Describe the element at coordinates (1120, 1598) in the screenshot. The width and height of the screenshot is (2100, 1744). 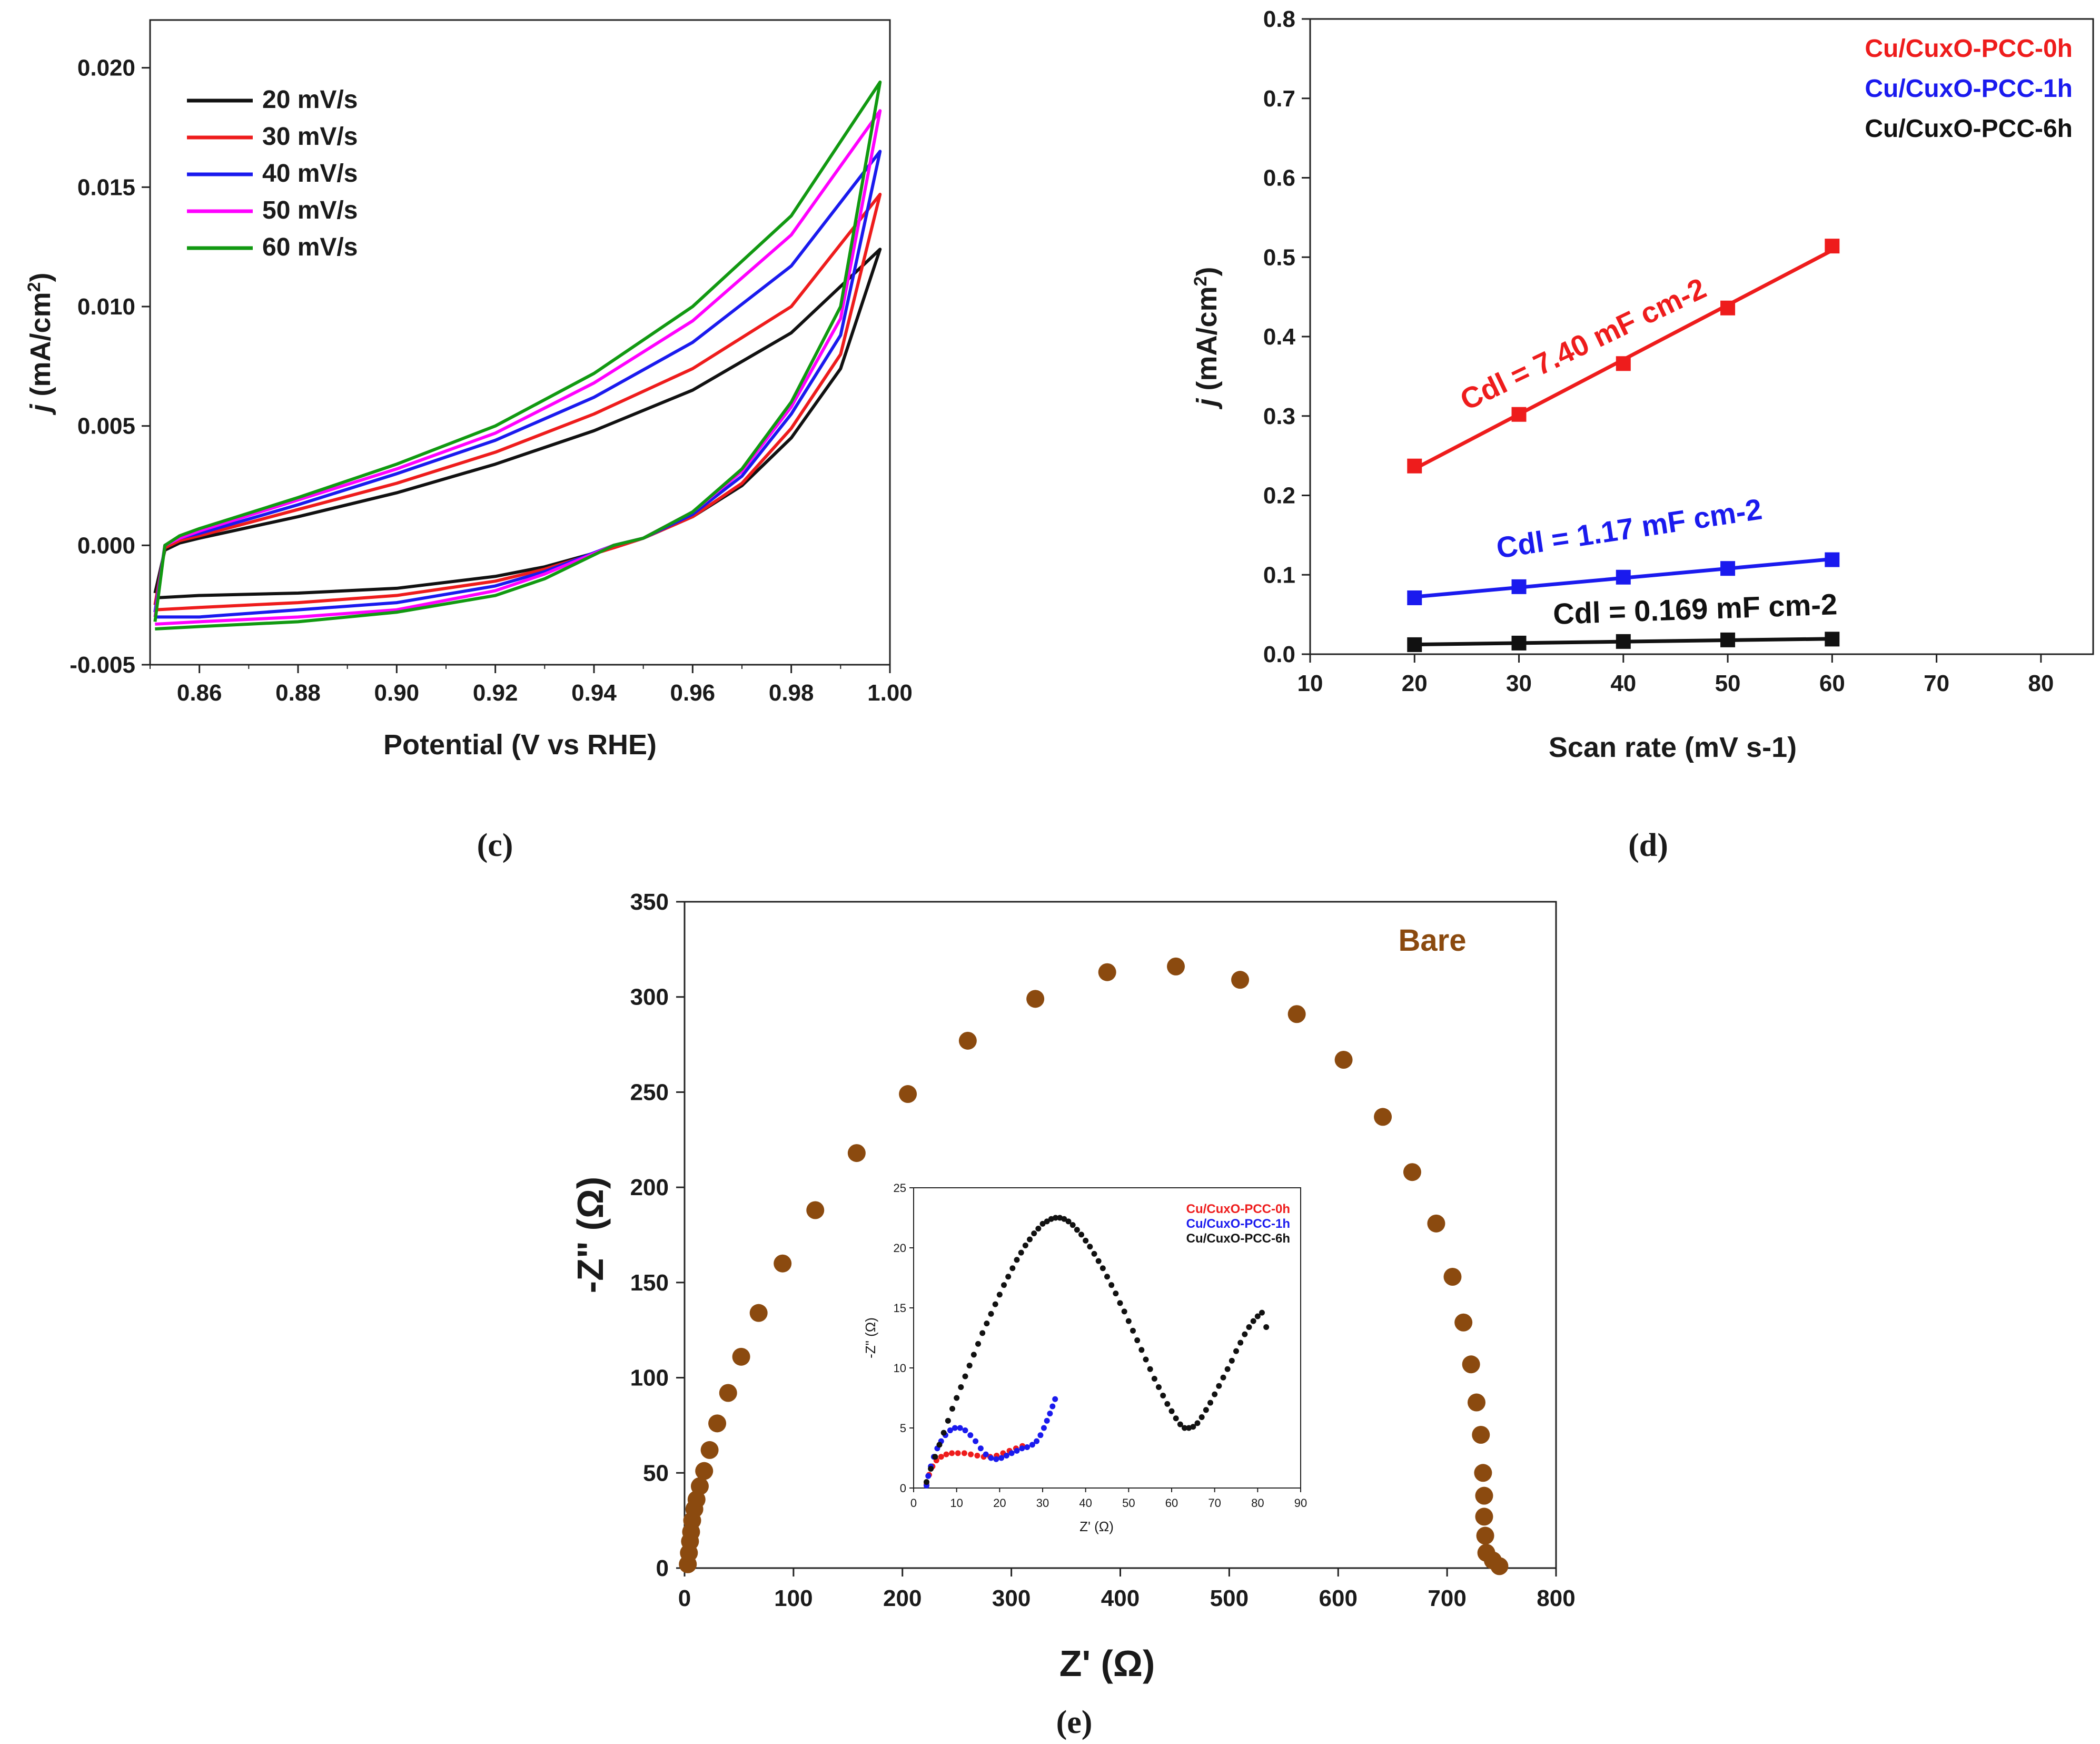
I see `x-tick-label: 400` at that location.